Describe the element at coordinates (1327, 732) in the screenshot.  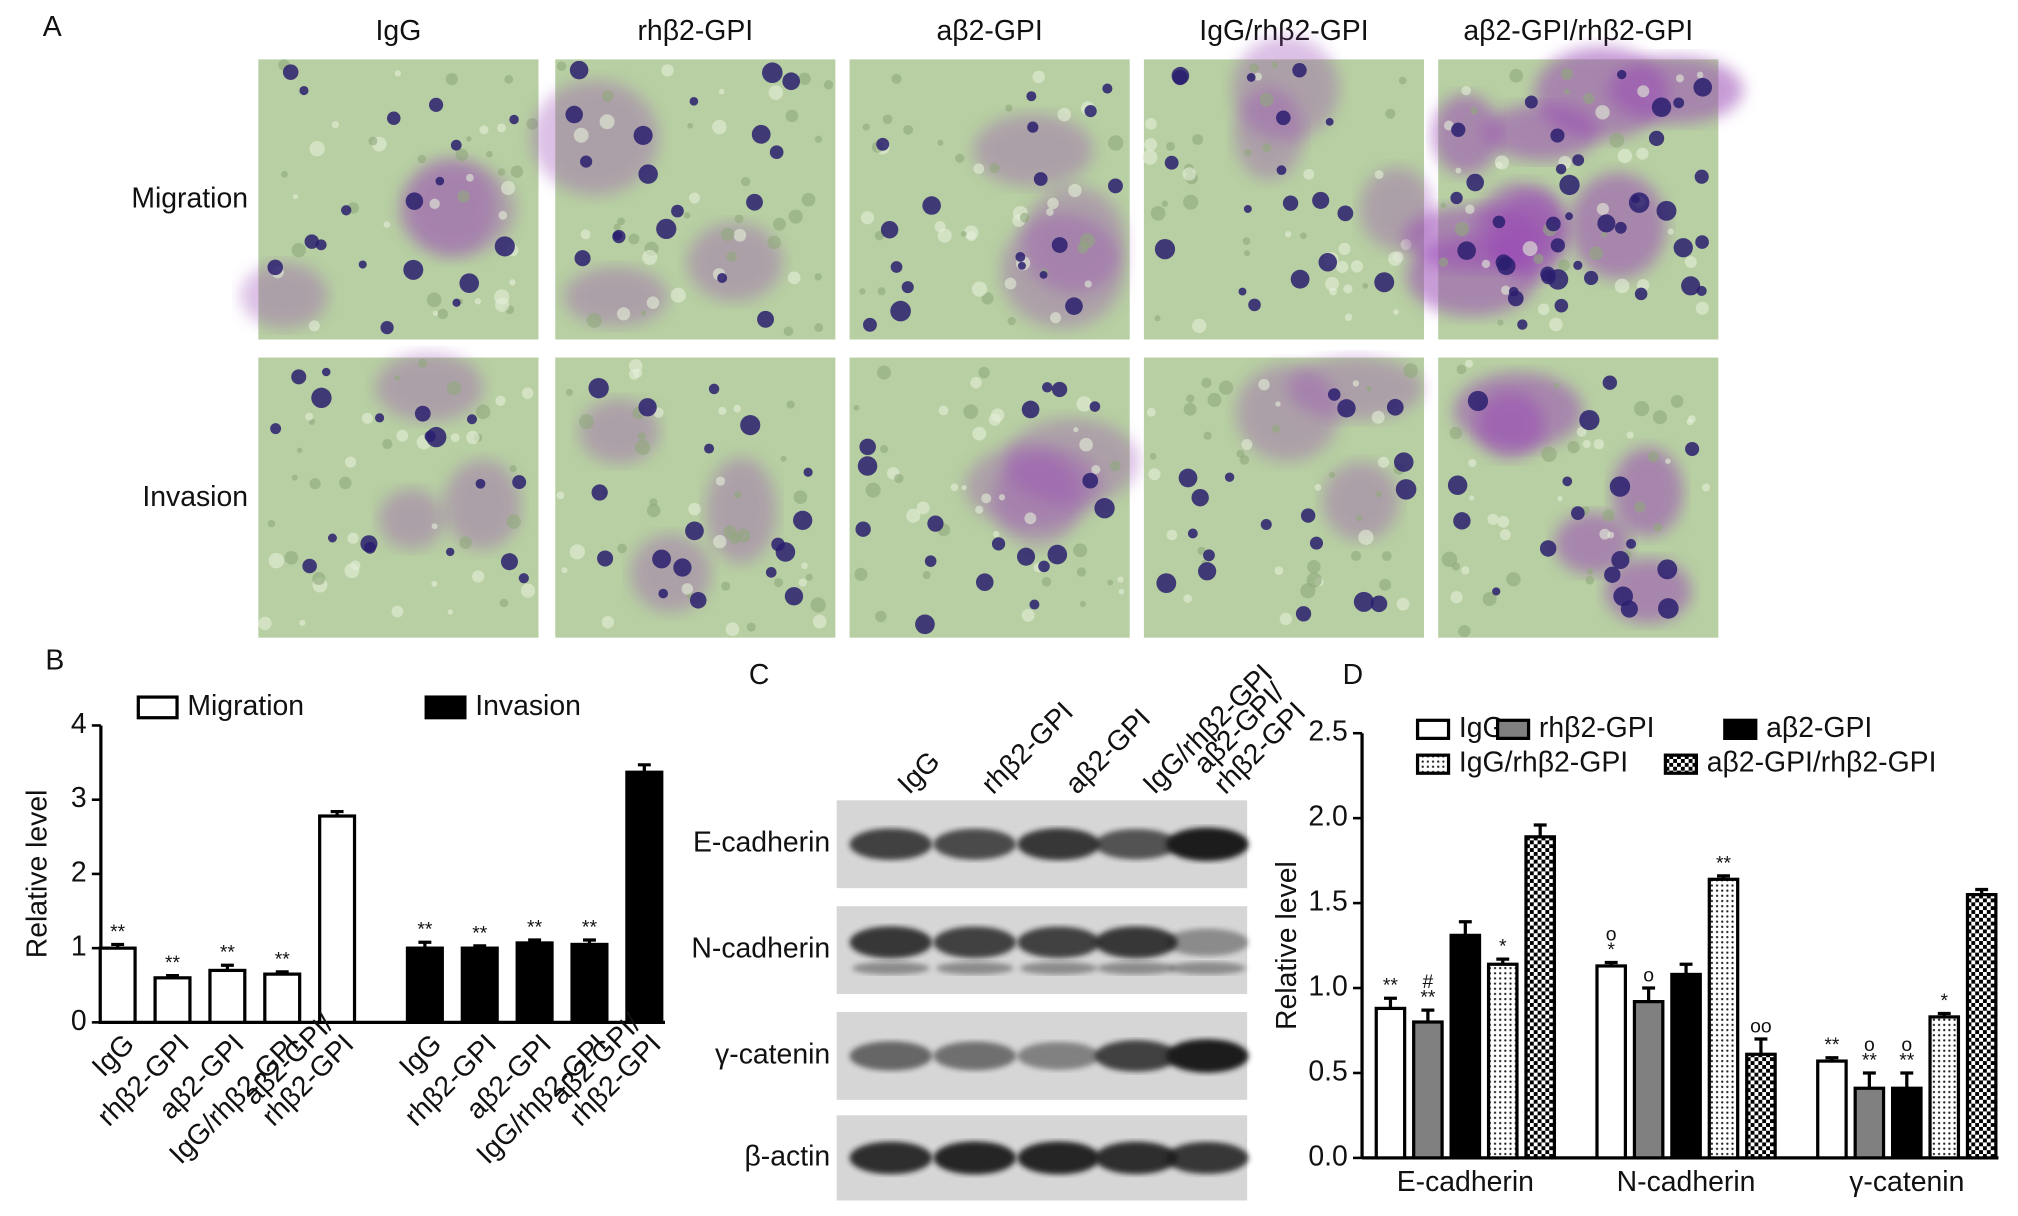
I see `y-tick-label: 2.5` at that location.